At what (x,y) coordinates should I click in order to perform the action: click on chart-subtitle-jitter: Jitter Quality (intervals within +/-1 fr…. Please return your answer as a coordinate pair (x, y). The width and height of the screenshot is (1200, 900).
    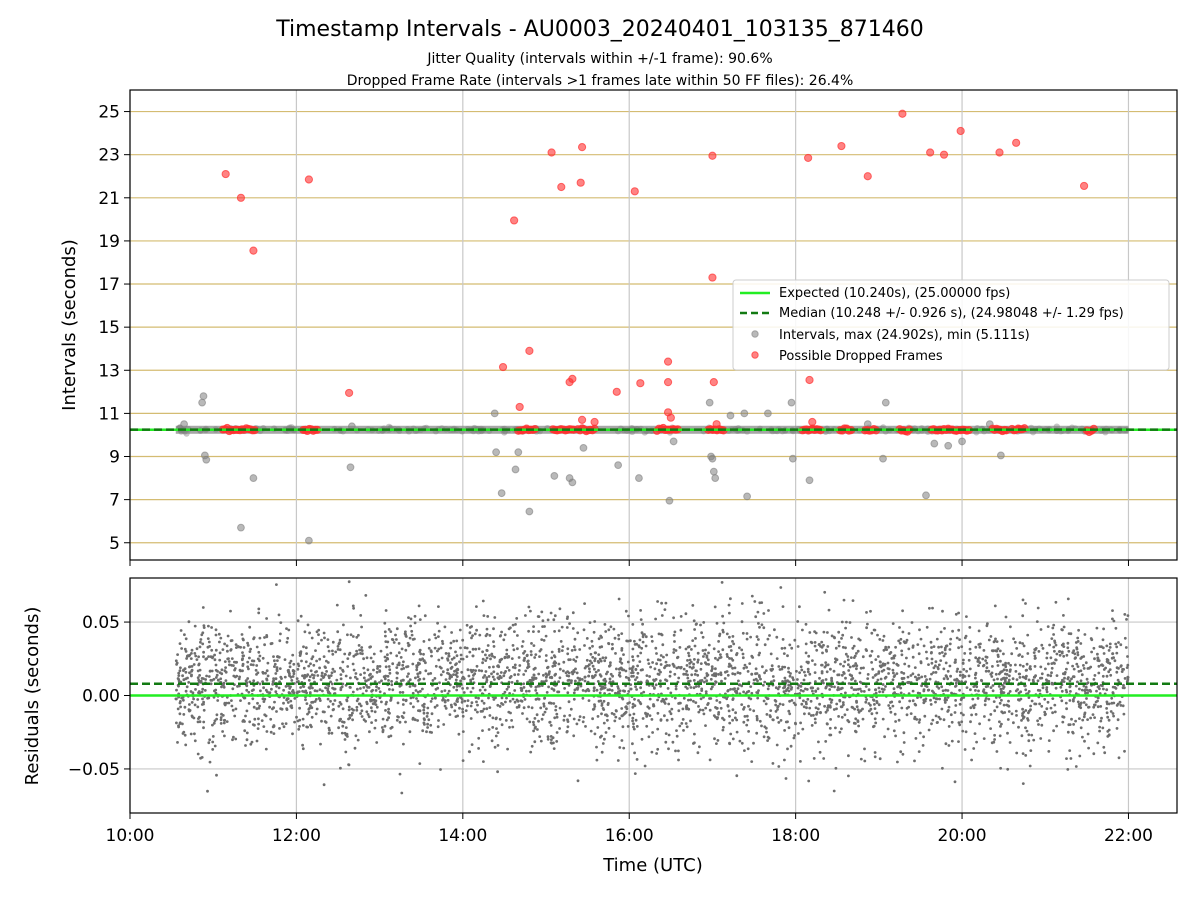
    Looking at the image, I should click on (599, 59).